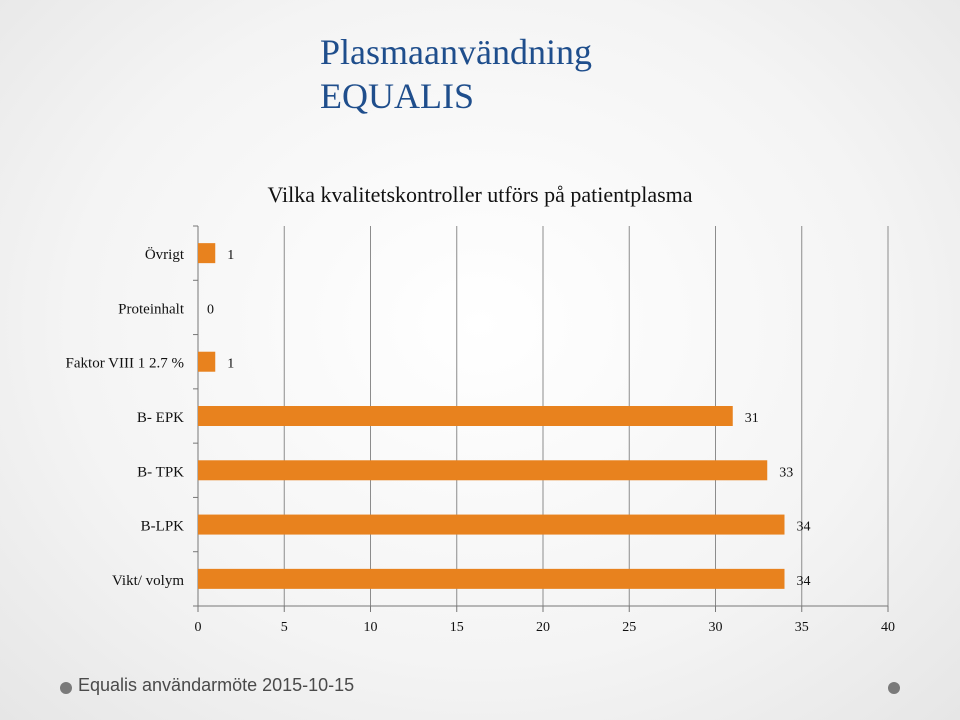  I want to click on category-label: Vikt/ volym, so click(148, 581).